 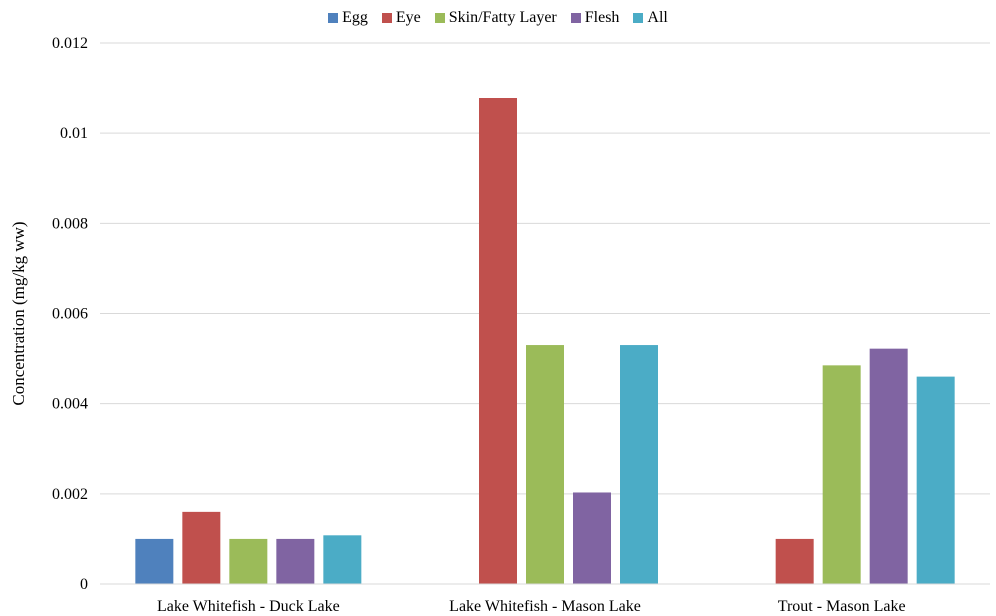 What do you see at coordinates (842, 606) in the screenshot?
I see `x-category-label: Trout - Mason Lake` at bounding box center [842, 606].